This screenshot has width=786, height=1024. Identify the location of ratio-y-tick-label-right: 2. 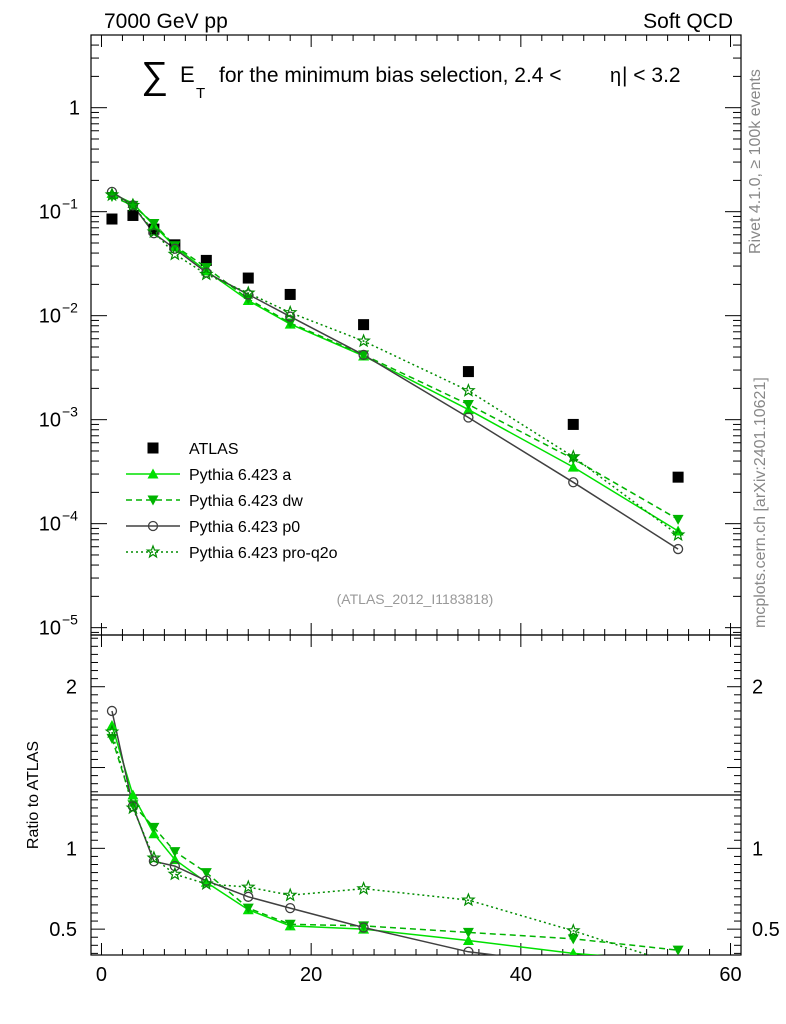
(757, 688).